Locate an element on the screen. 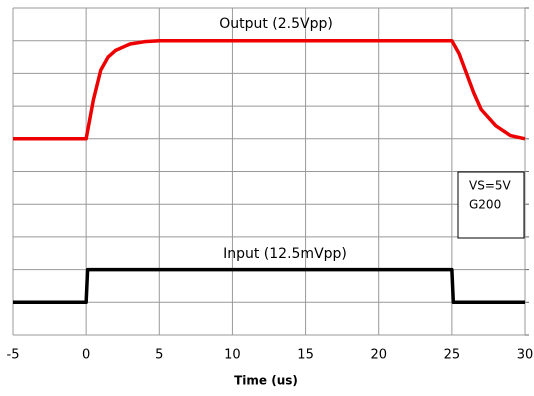 The image size is (534, 396). x-tick-label: 0 is located at coordinates (86, 355).